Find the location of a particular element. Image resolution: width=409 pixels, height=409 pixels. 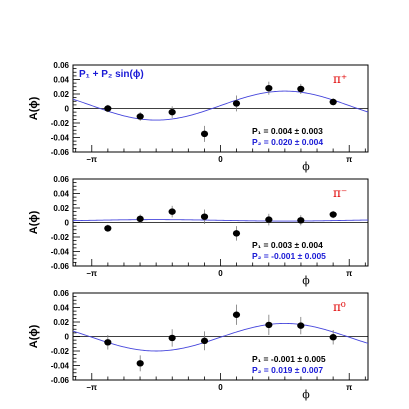

particle-label: π⁰ is located at coordinates (339, 307).